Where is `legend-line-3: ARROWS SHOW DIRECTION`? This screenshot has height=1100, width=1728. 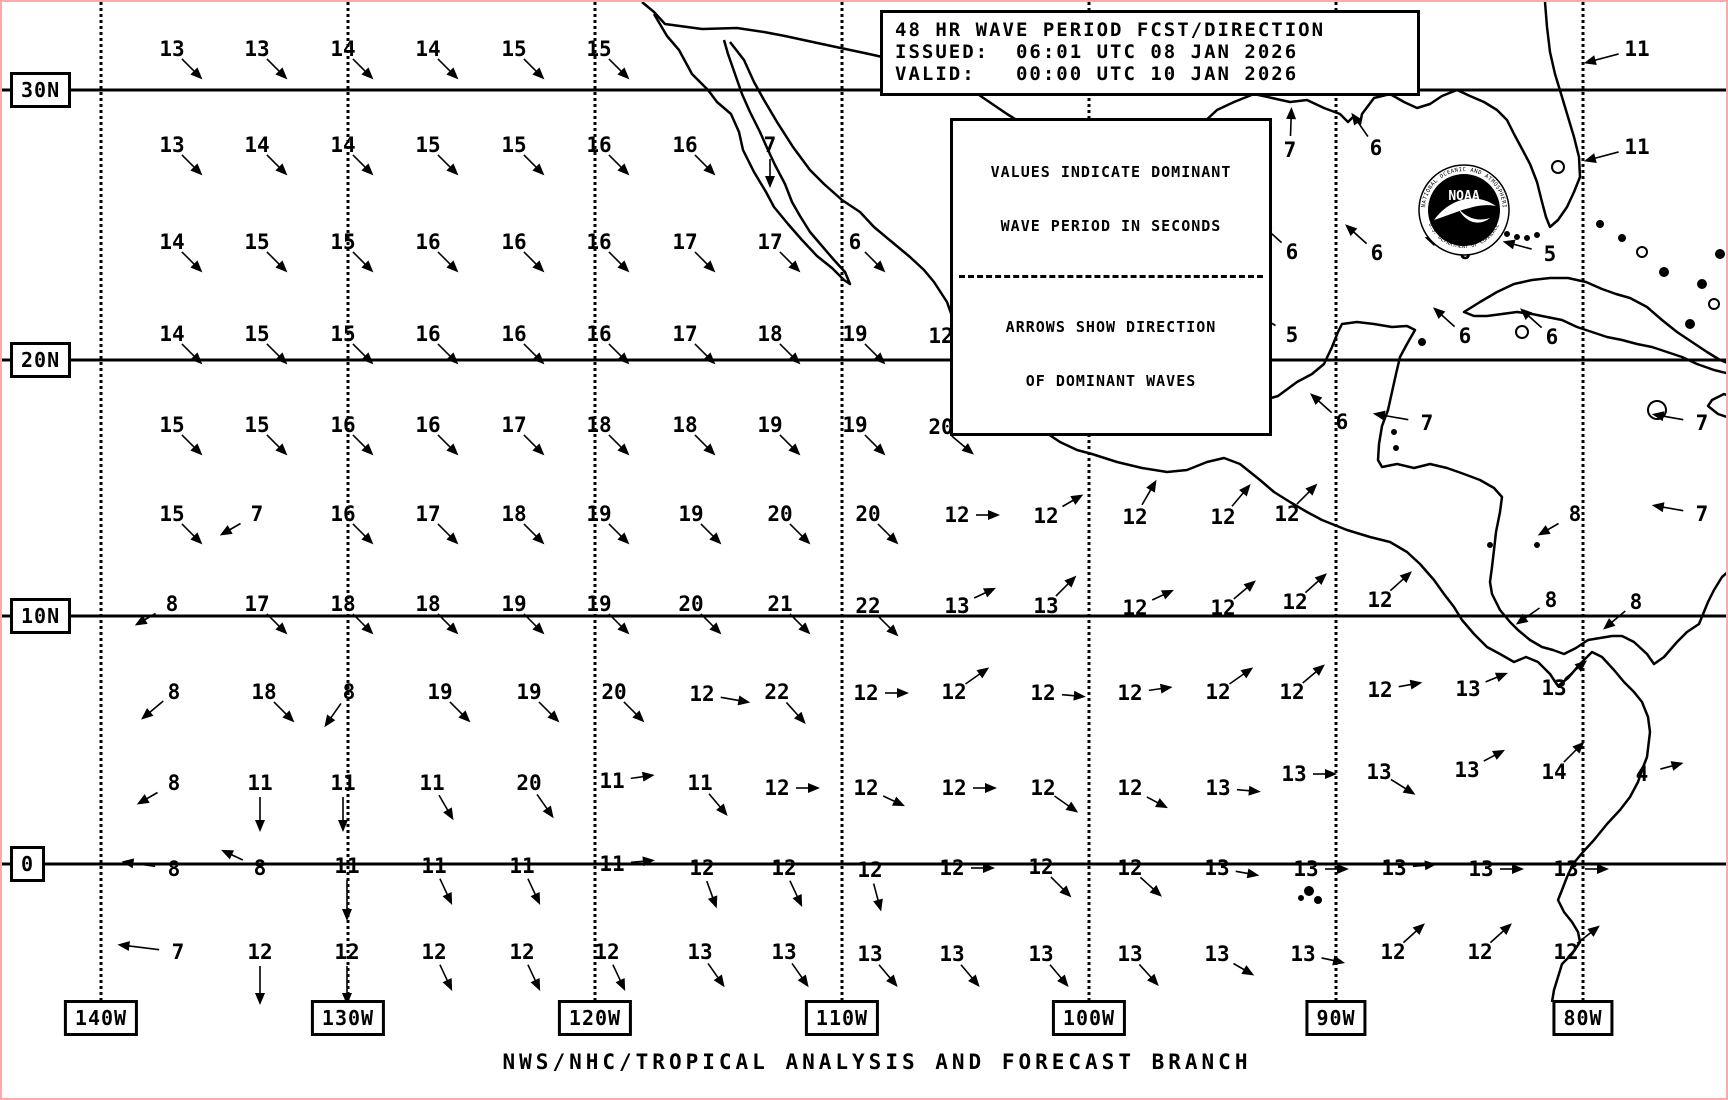 legend-line-3: ARROWS SHOW DIRECTION is located at coordinates (1111, 327).